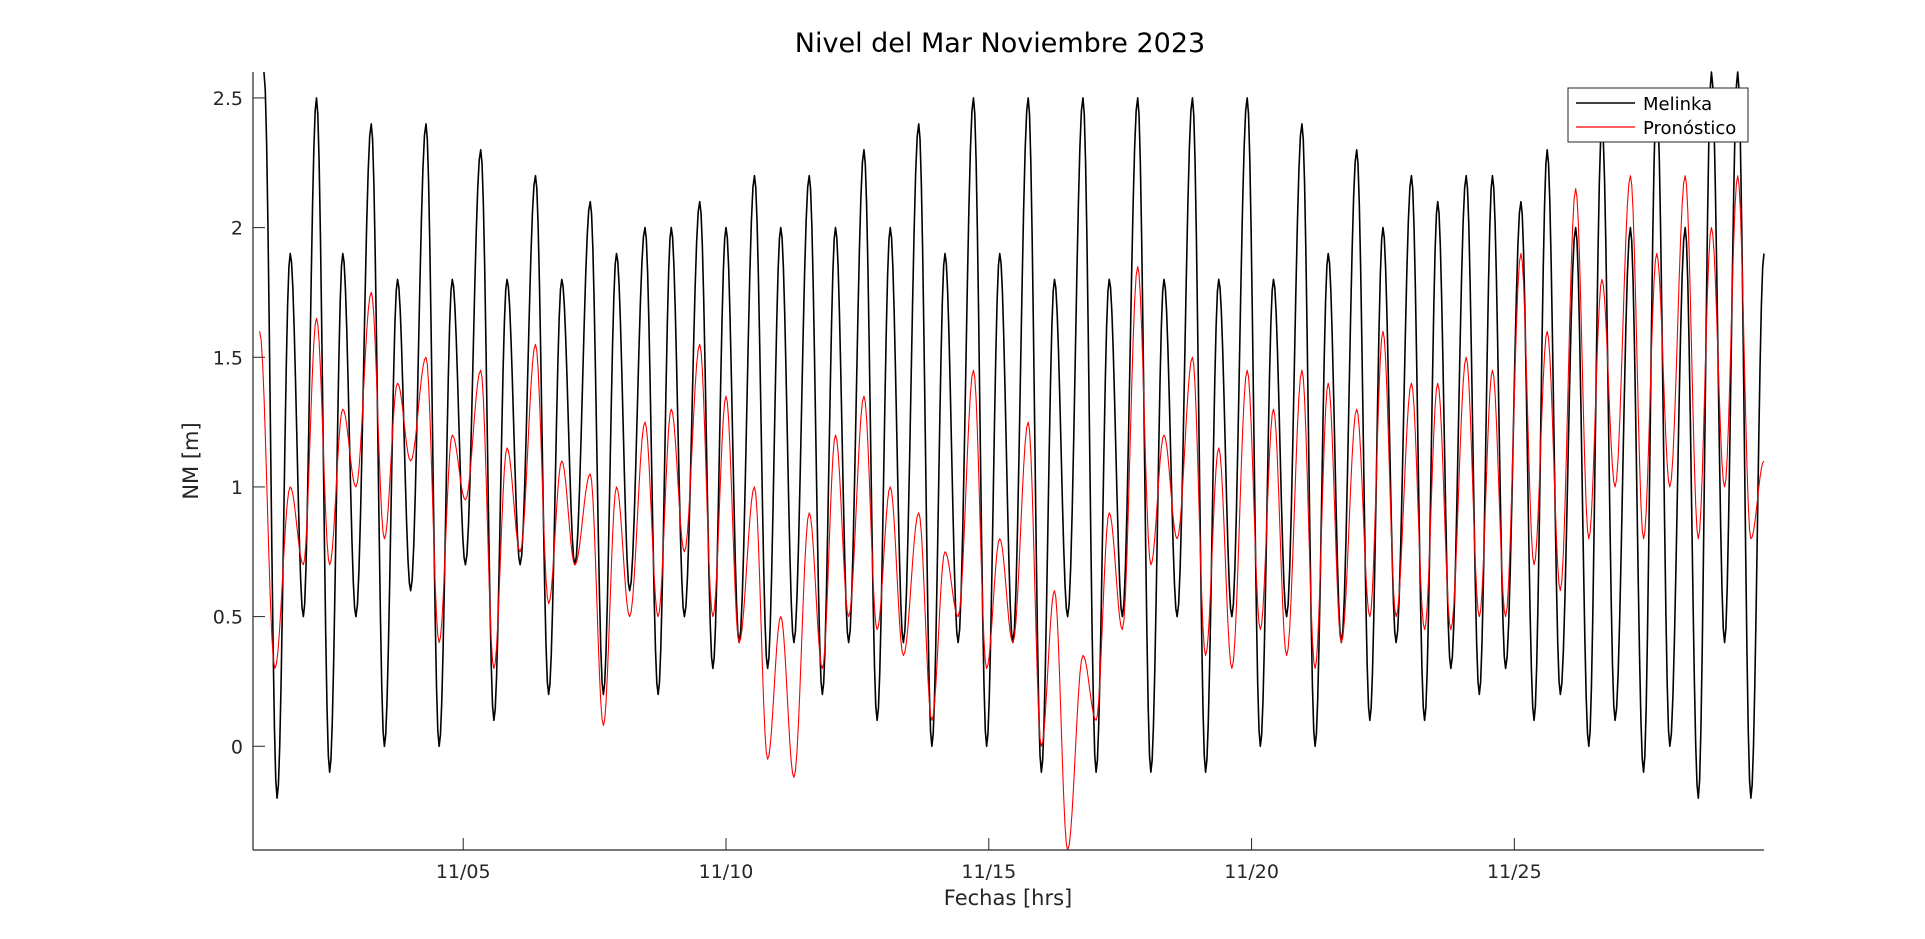 The width and height of the screenshot is (1925, 939). Describe the element at coordinates (191, 460) in the screenshot. I see `y-axis-label: NM [m]` at that location.